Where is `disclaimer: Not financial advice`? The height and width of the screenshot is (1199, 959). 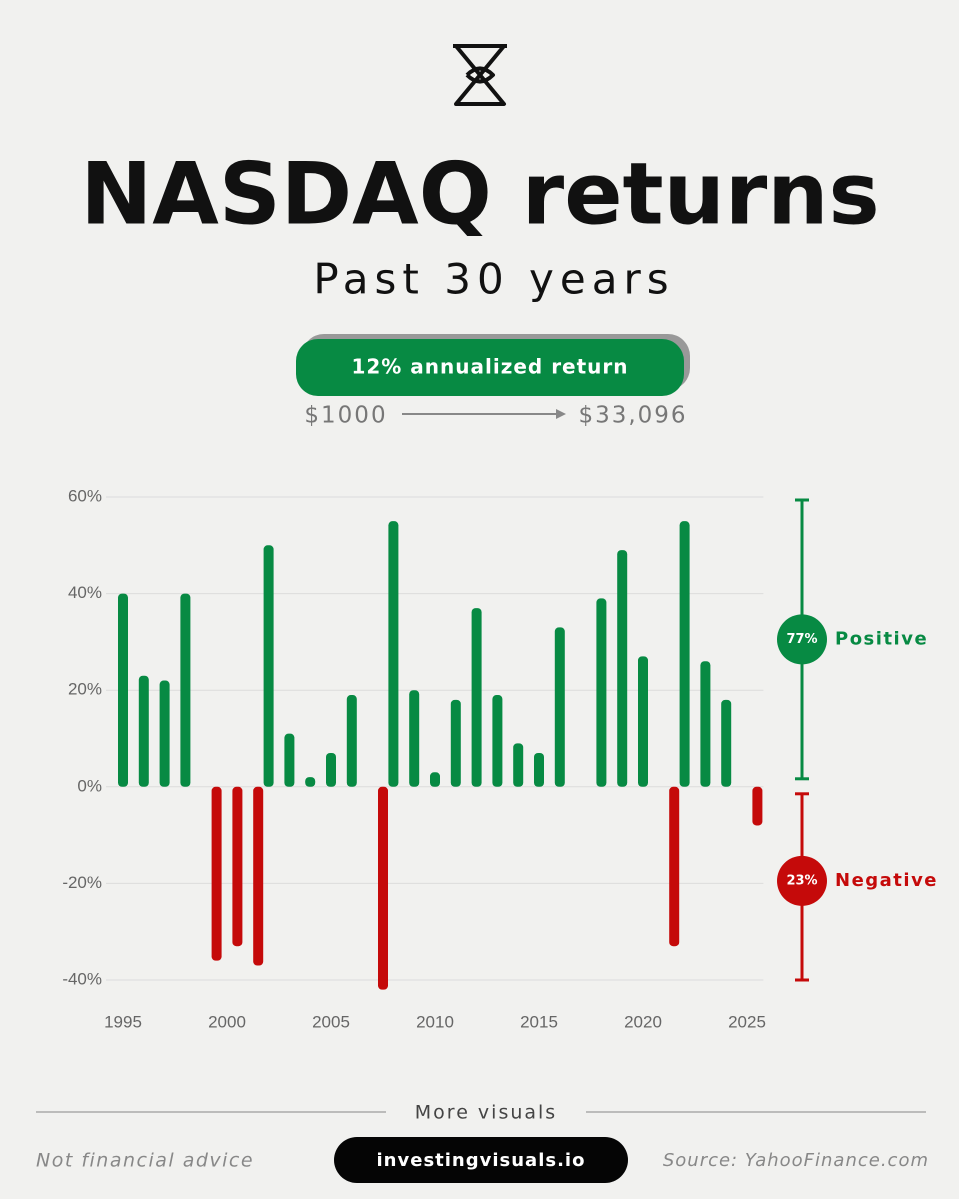 disclaimer: Not financial advice is located at coordinates (145, 1161).